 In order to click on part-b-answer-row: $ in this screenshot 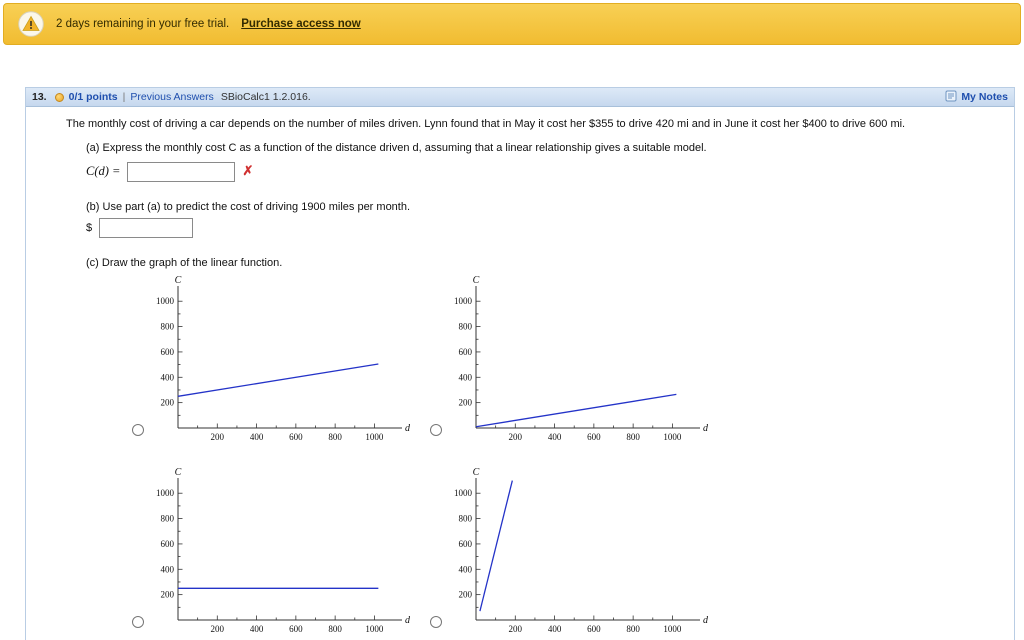, I will do `click(543, 227)`.